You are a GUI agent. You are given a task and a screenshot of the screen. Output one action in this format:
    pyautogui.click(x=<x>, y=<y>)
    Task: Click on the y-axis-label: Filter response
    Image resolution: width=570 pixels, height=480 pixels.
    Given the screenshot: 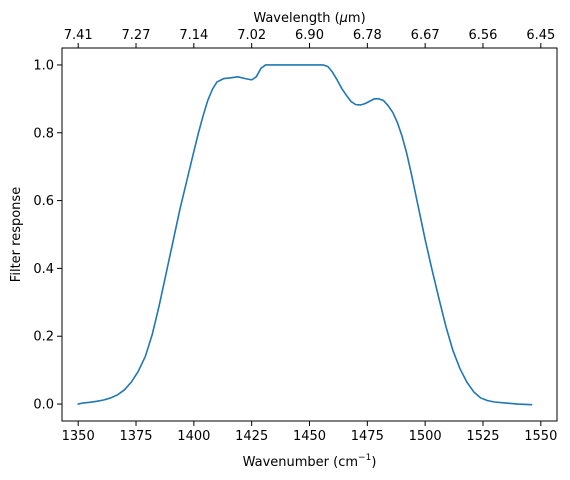 What is the action you would take?
    pyautogui.click(x=16, y=234)
    